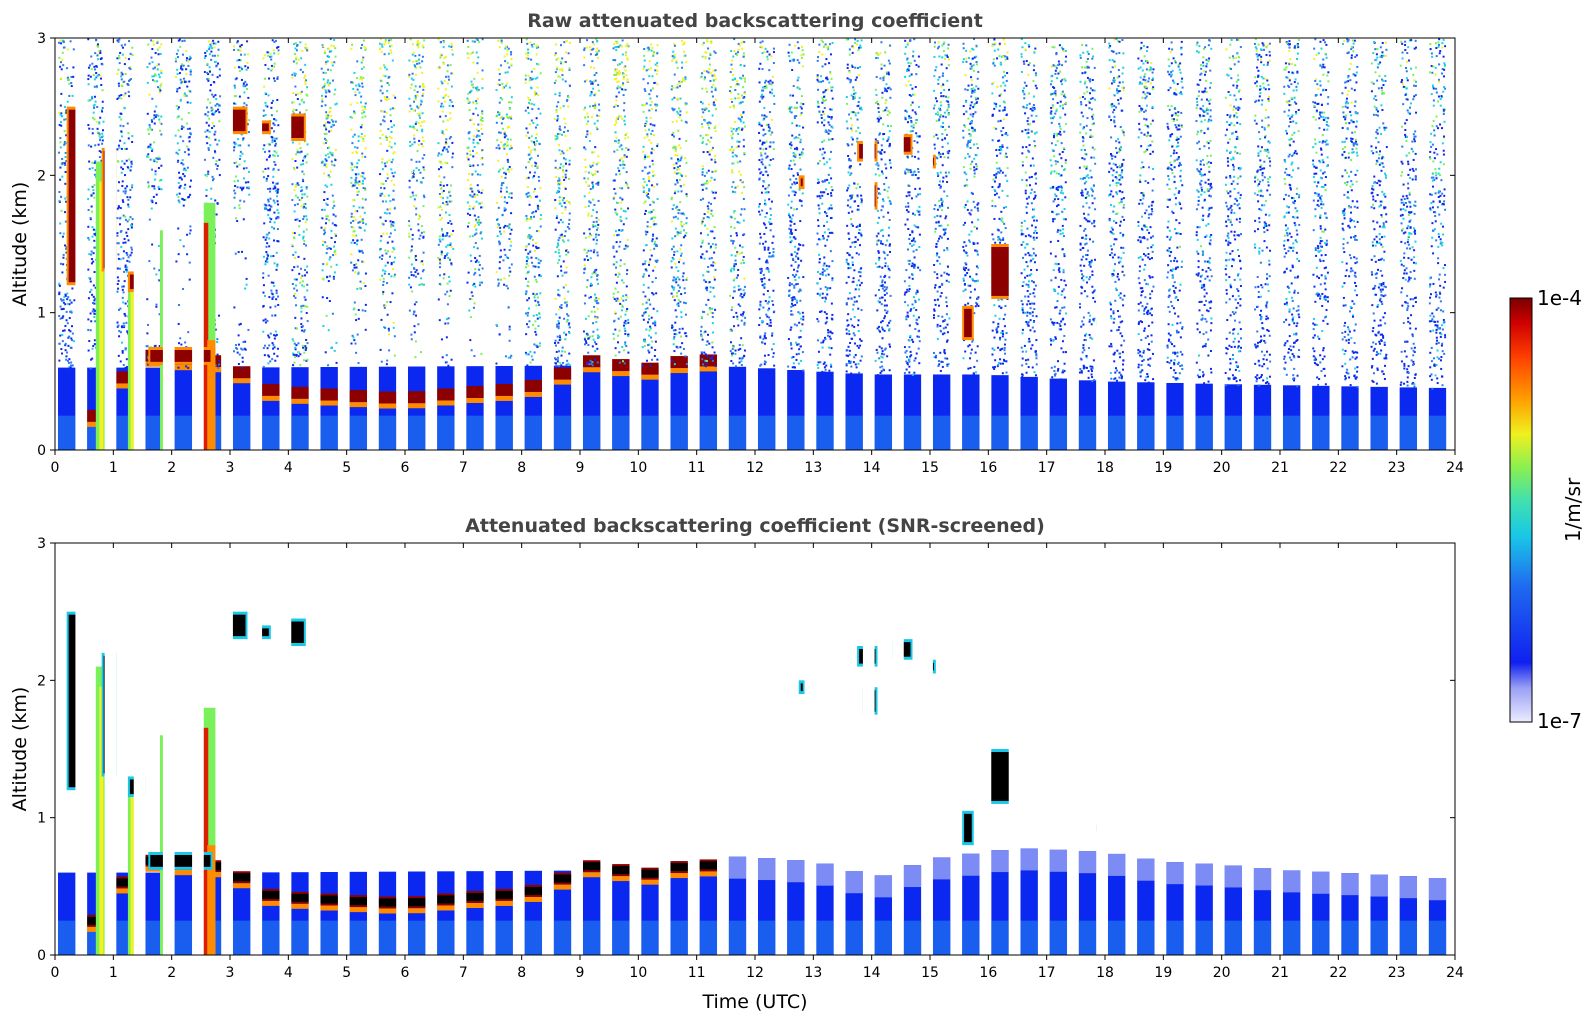  What do you see at coordinates (533, 432) in the screenshot?
I see `raw-surface-layer` at bounding box center [533, 432].